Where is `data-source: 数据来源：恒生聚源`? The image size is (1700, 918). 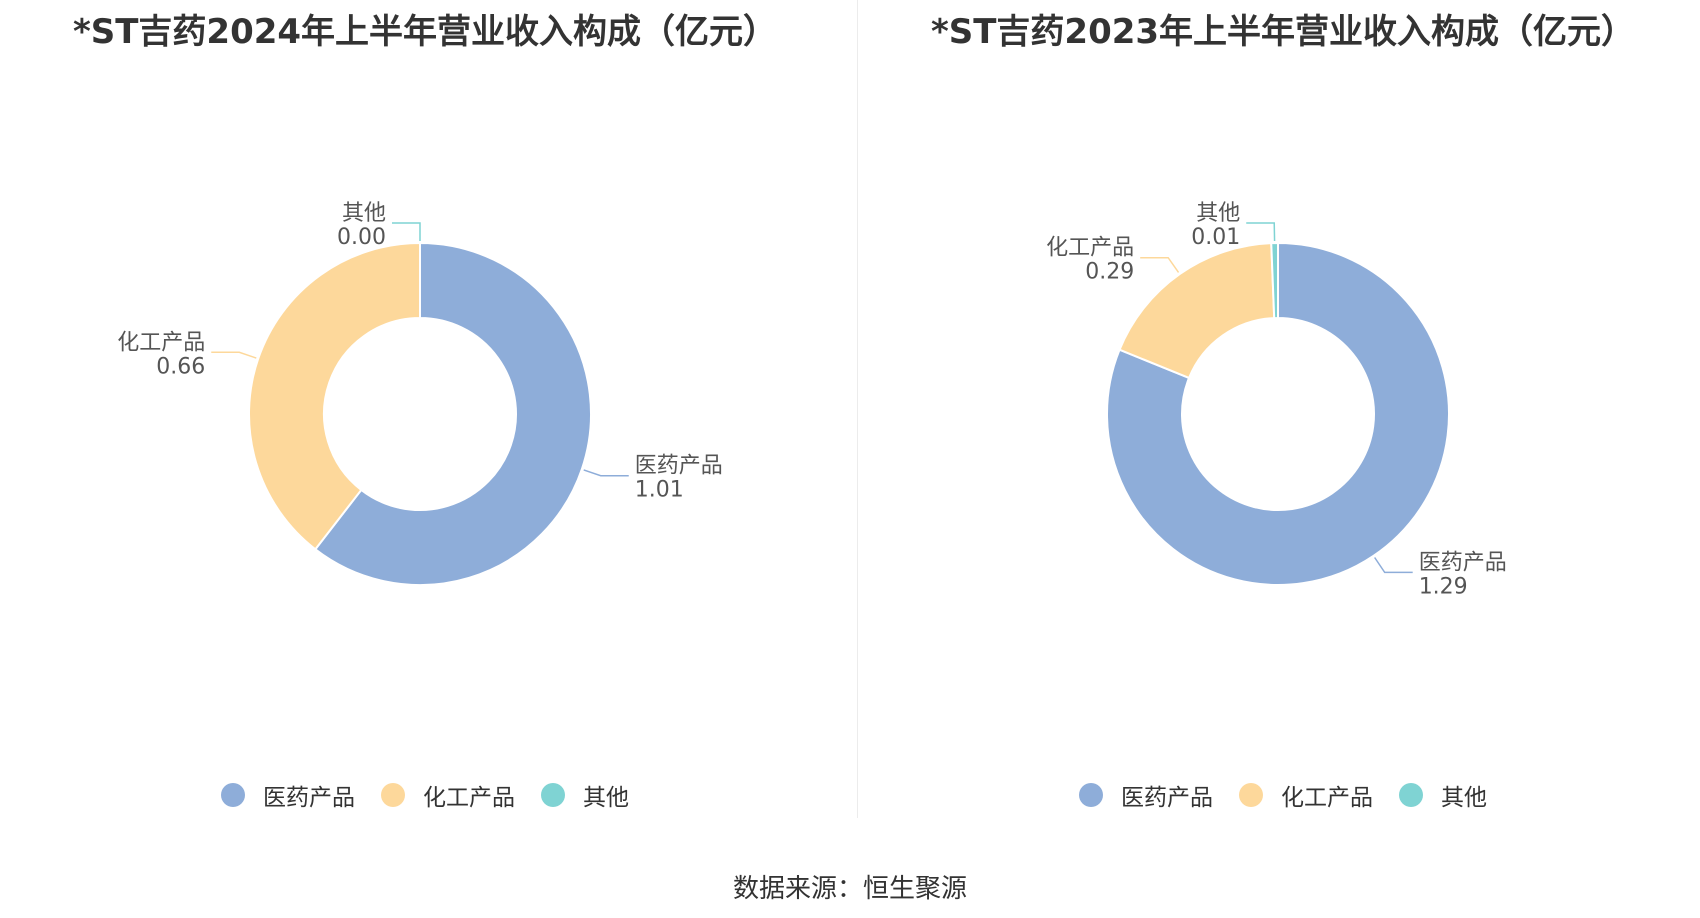
data-source: 数据来源：恒生聚源 is located at coordinates (849, 889).